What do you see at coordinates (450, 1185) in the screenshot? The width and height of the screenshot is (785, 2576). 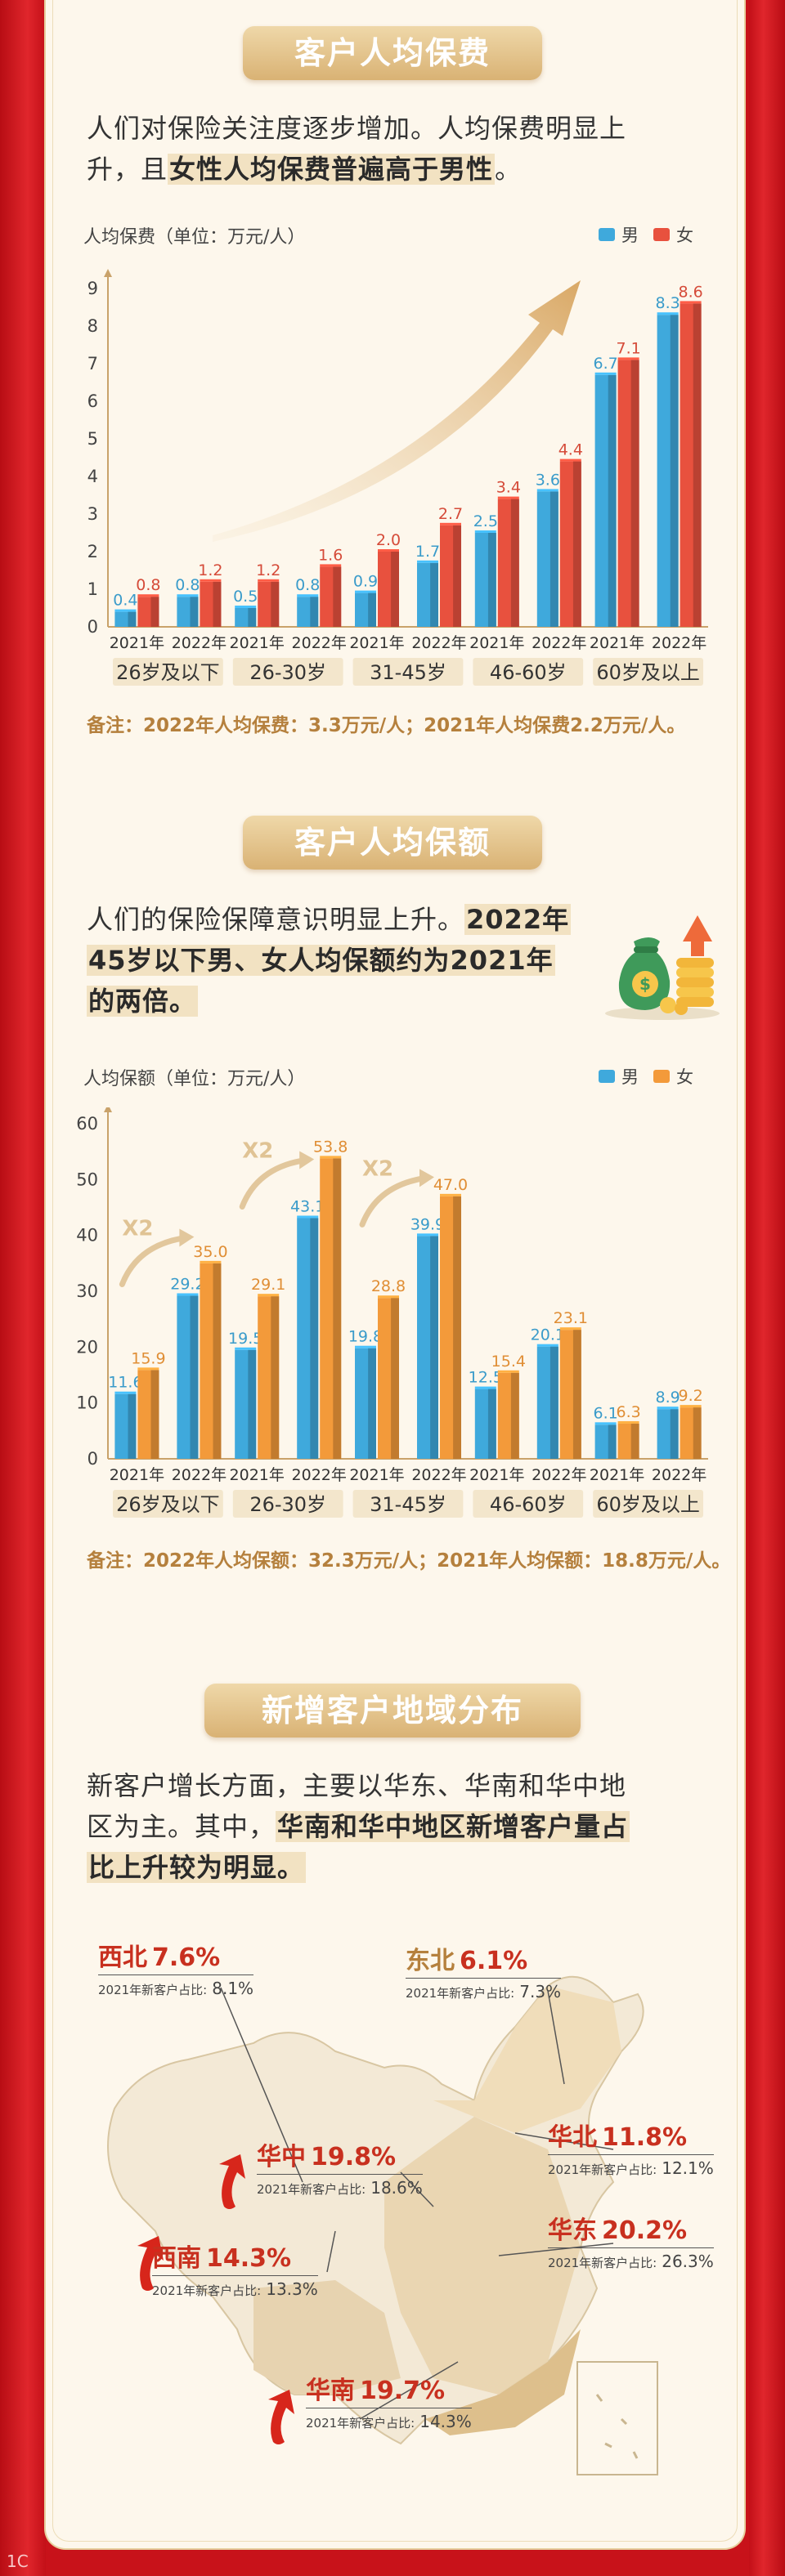 I see `bar-value-label: 47.0` at bounding box center [450, 1185].